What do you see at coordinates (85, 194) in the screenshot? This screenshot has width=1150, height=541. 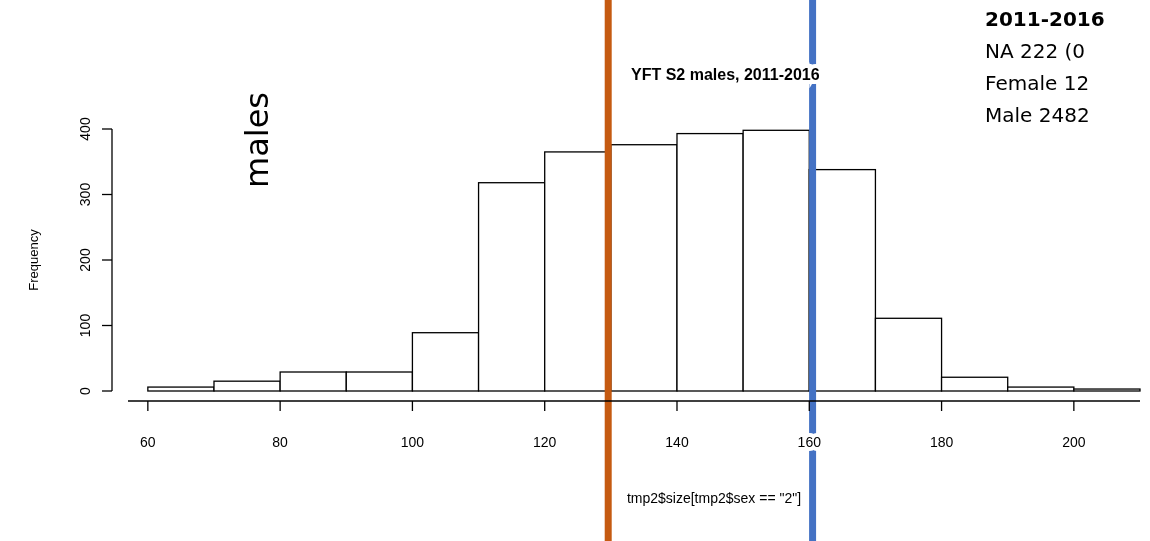 I see `y-tick-label: 300` at bounding box center [85, 194].